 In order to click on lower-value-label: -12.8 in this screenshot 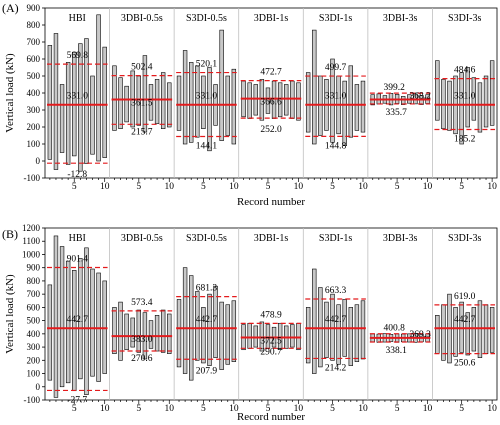, I will do `click(77, 175)`.